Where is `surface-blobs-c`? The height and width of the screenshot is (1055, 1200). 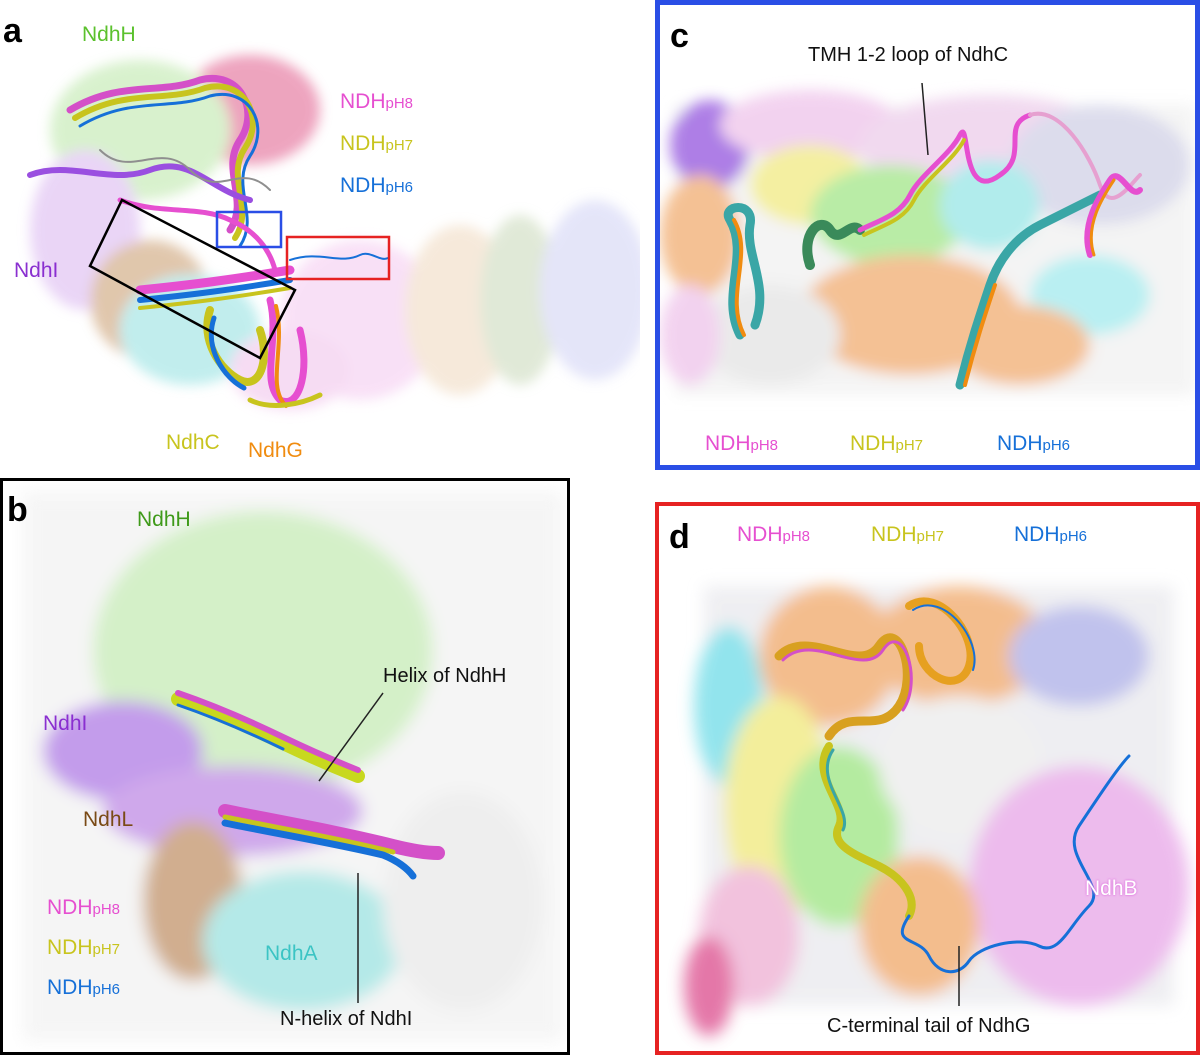
surface-blobs-c is located at coordinates (927, 242).